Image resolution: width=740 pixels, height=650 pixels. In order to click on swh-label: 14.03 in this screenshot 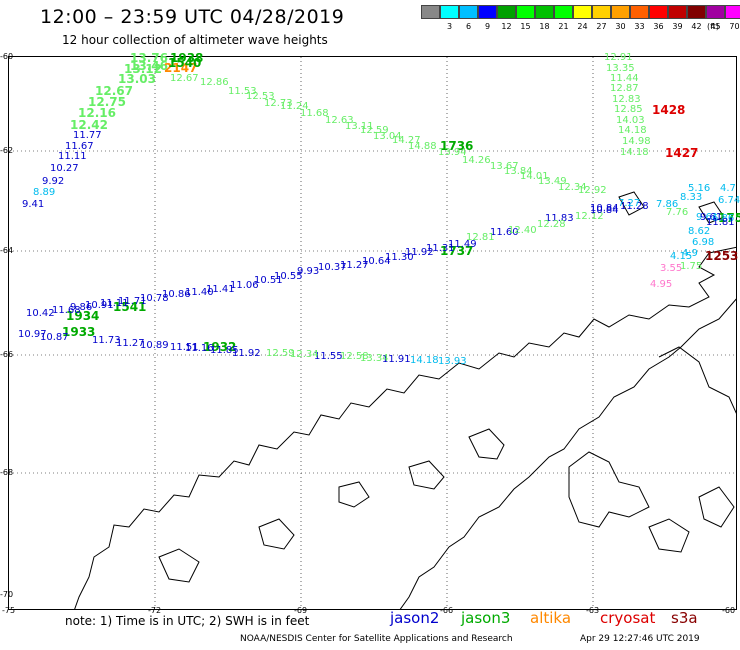, I will do `click(630, 120)`.